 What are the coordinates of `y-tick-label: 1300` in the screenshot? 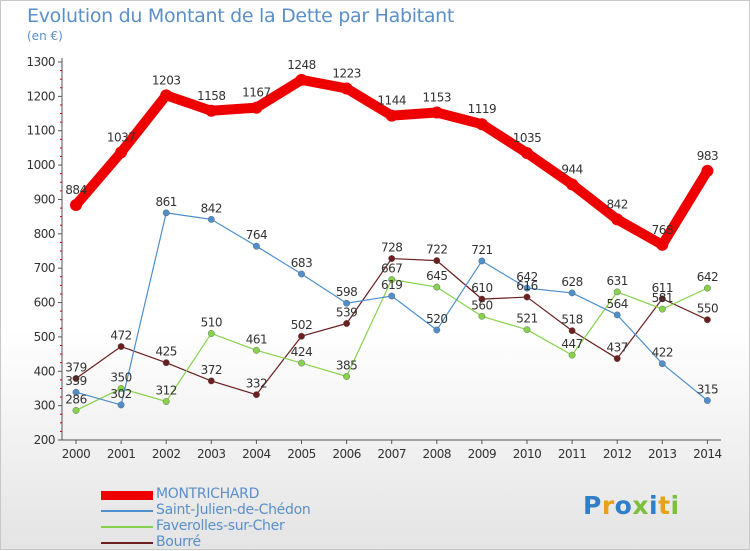 It's located at (40, 62).